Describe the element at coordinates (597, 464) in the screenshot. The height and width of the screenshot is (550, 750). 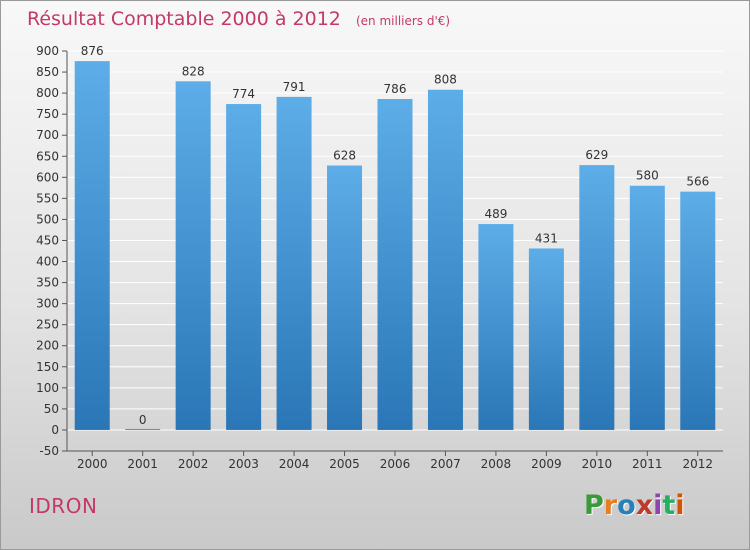
I see `x-tick-label: 2010` at that location.